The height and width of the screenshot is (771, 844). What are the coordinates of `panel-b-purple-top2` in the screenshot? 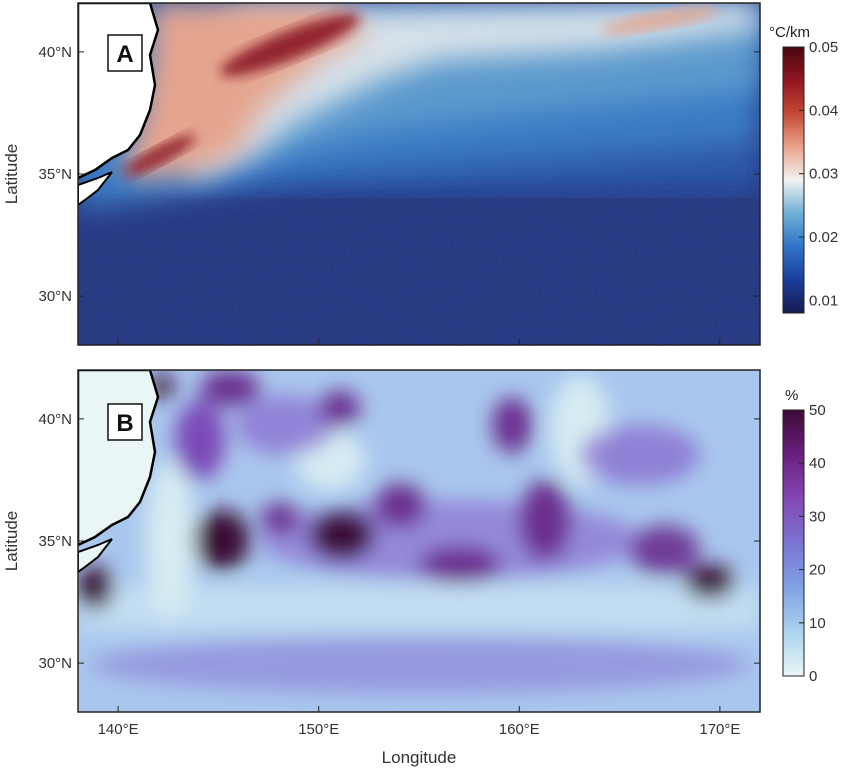 It's located at (340, 408).